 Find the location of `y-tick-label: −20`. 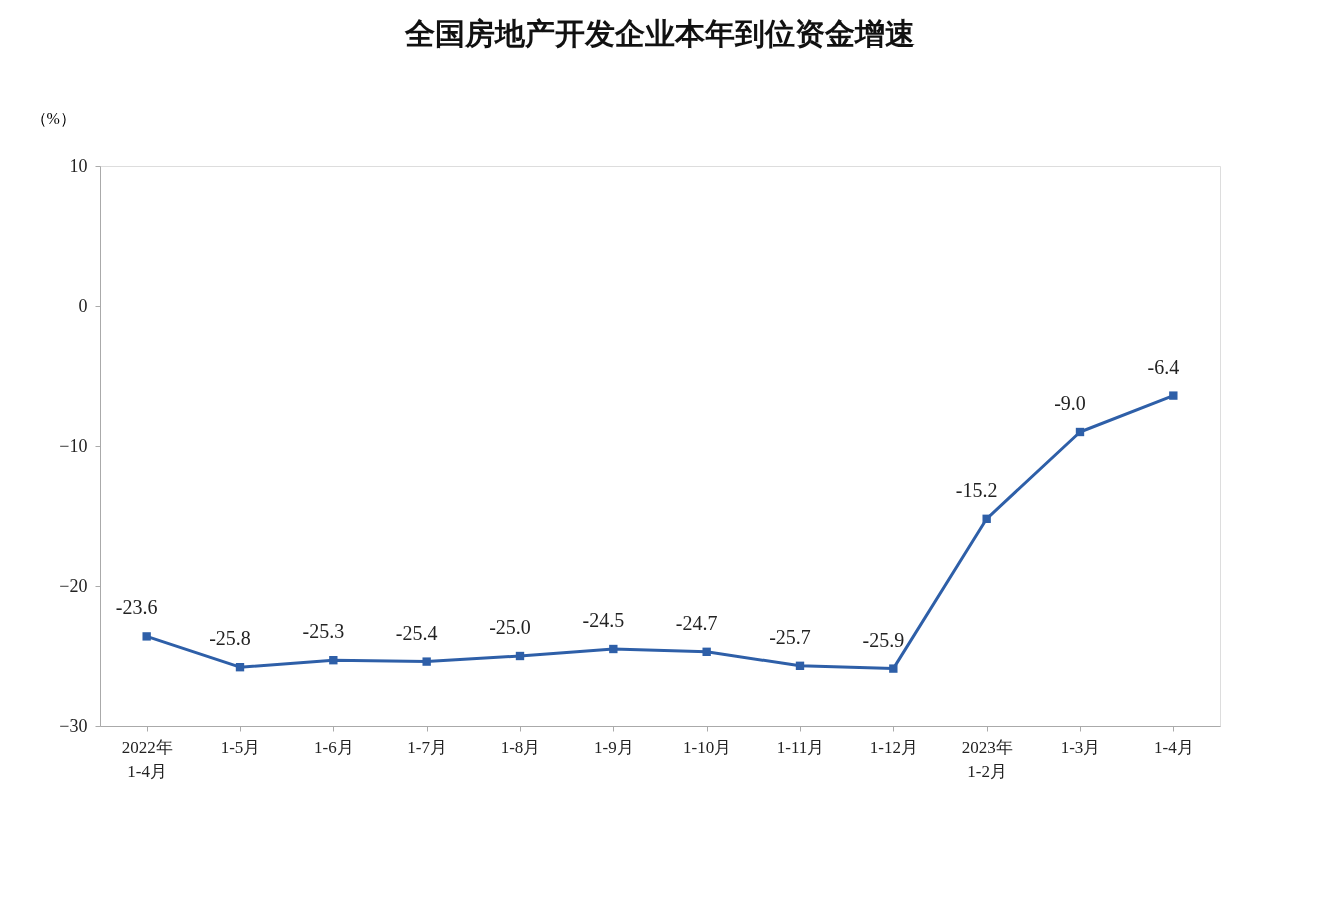

y-tick-label: −20 is located at coordinates (73, 585).